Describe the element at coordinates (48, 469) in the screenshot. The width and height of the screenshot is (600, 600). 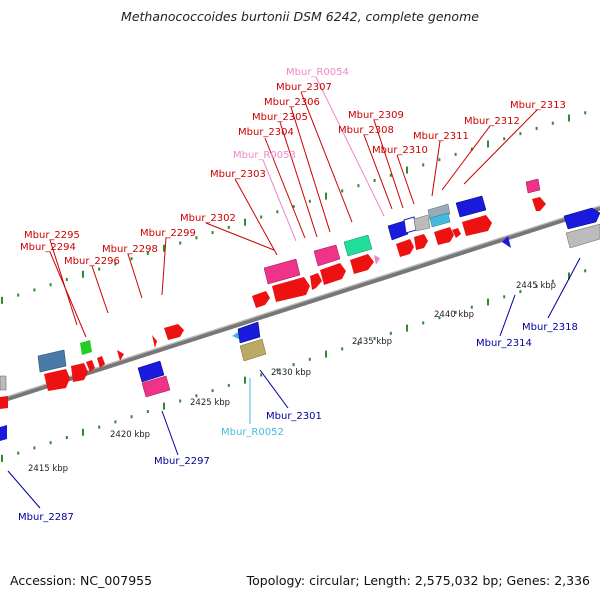
I see `scale-label: 2415 kbp` at that location.